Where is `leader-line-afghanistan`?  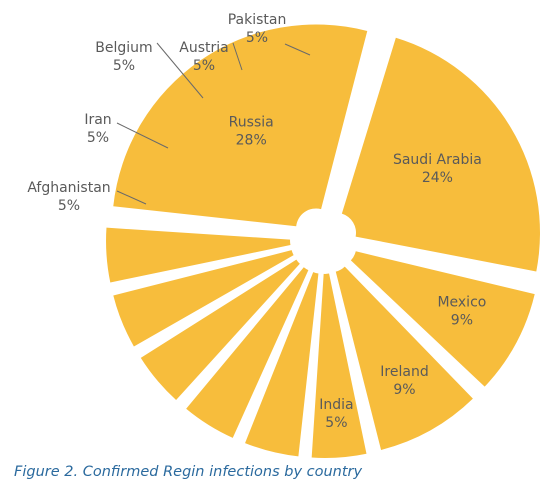 leader-line-afghanistan is located at coordinates (131, 197).